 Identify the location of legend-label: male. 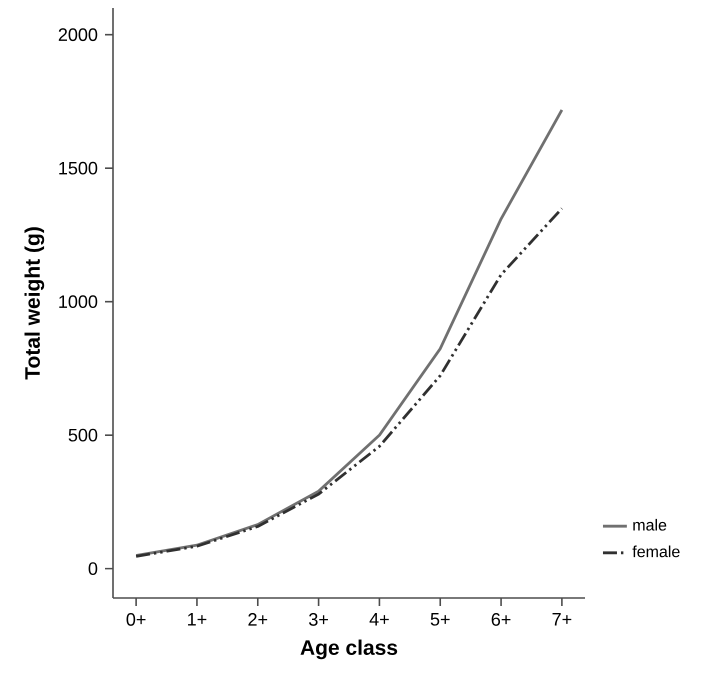
(649, 524).